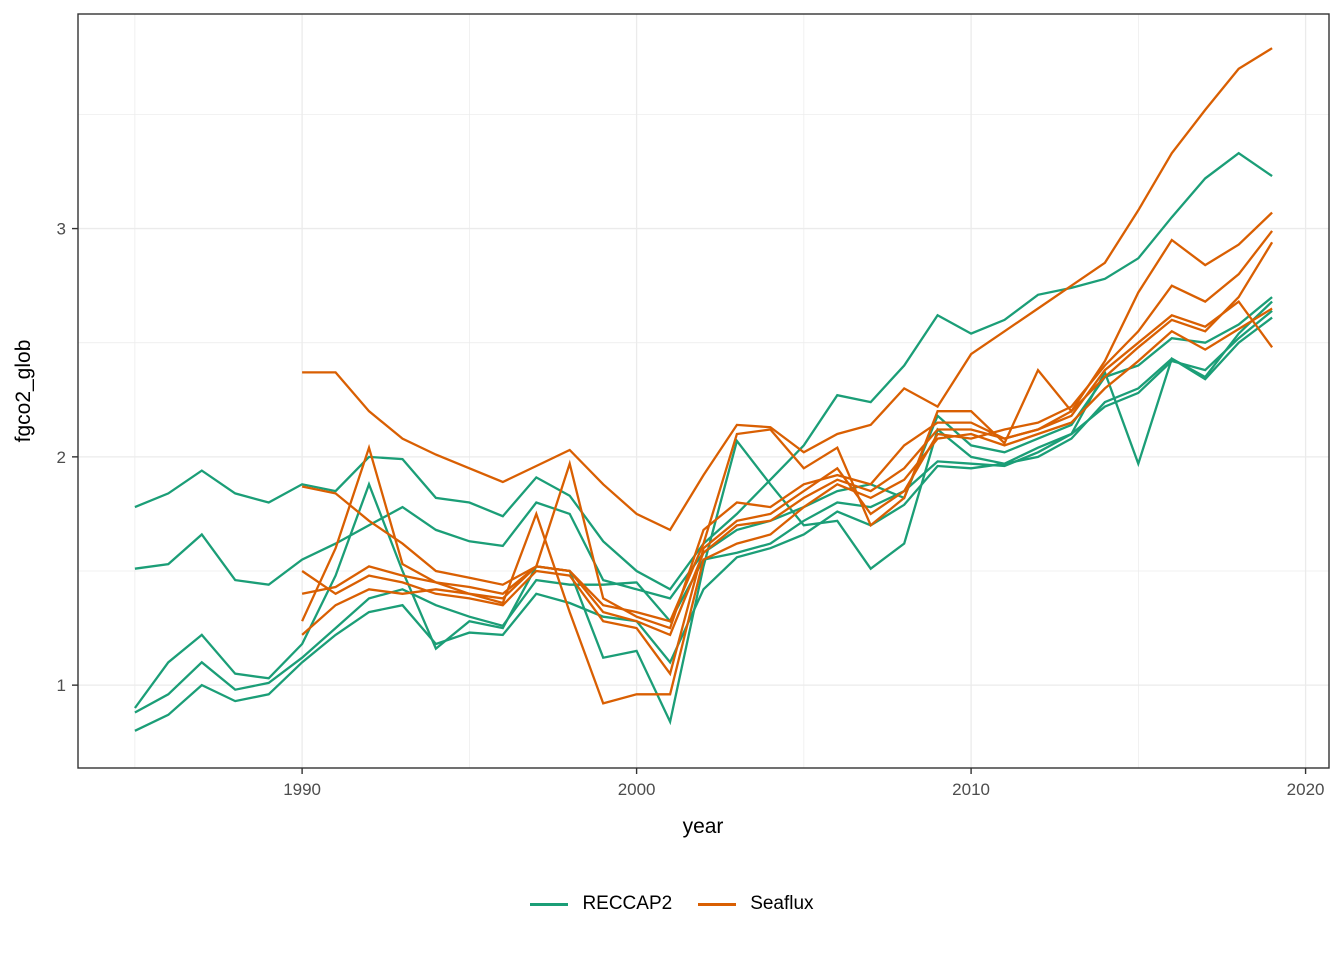  What do you see at coordinates (302, 789) in the screenshot?
I see `x-tick-label: 1990` at bounding box center [302, 789].